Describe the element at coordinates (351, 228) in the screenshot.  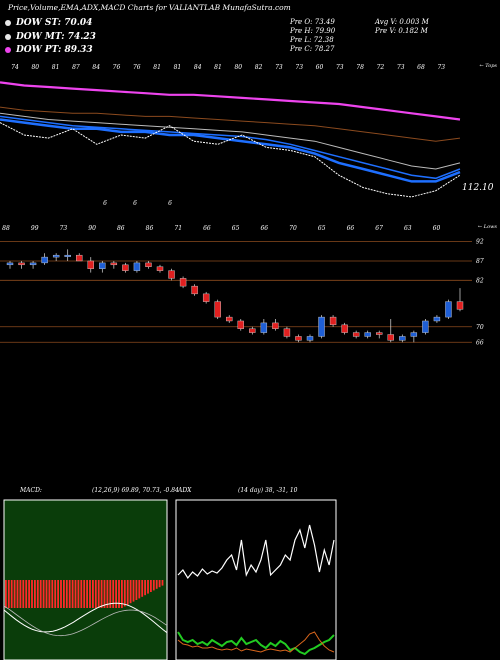
I see `price-top-tick: 66` at that location.